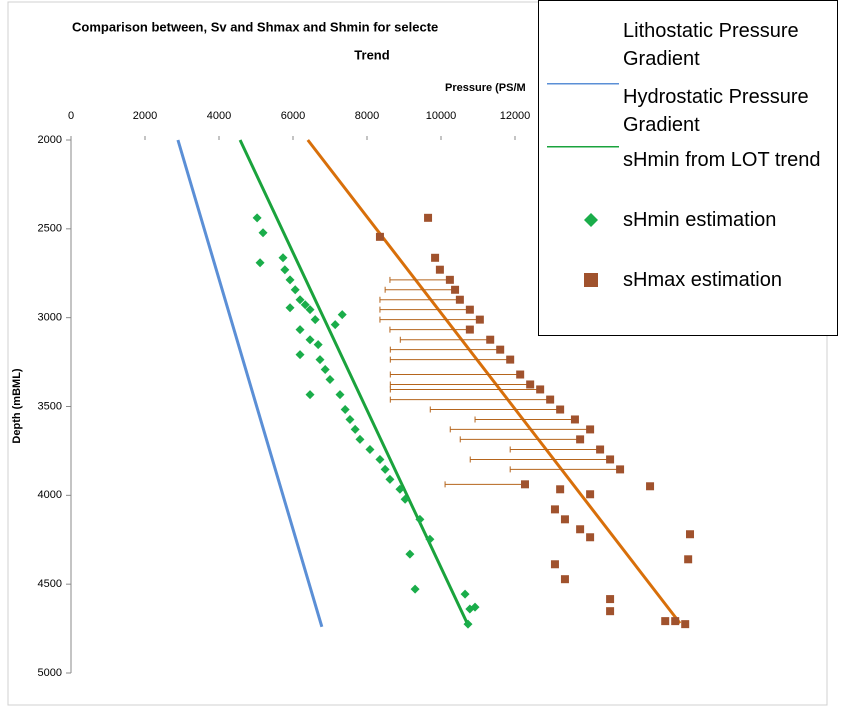 This screenshot has height=709, width=844. I want to click on chart-title: Trend, so click(371, 54).